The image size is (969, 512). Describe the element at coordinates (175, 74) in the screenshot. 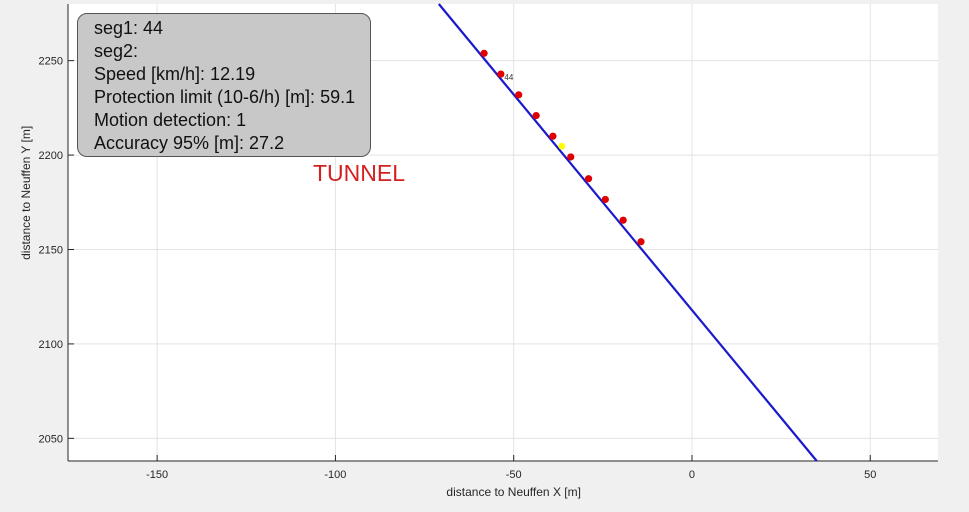

I see `info-speed: Speed [km/h]: 12.19` at that location.